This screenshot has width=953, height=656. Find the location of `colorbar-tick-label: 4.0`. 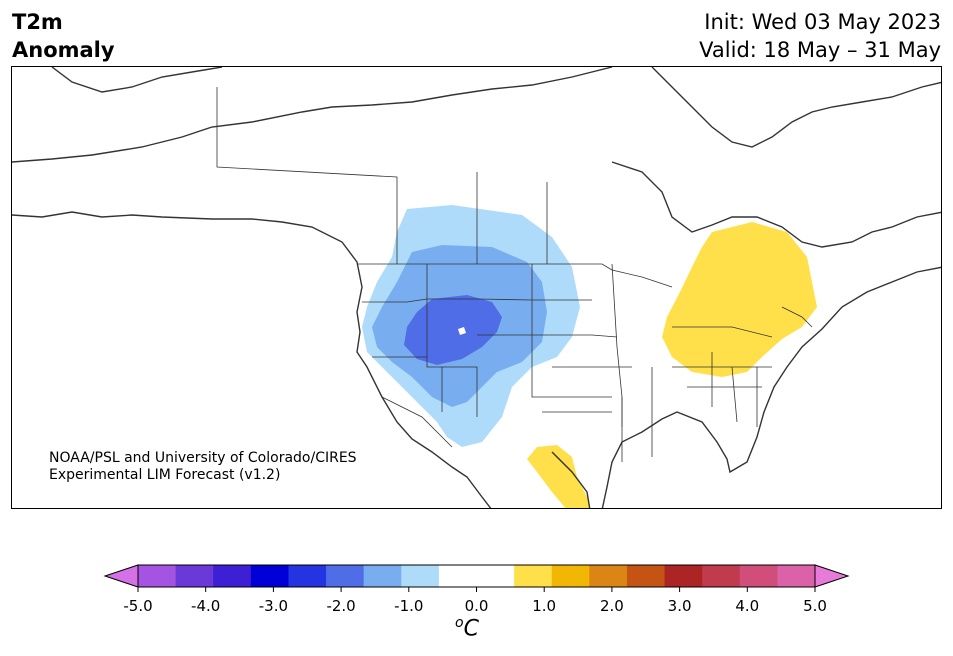

colorbar-tick-label: 4.0 is located at coordinates (747, 606).